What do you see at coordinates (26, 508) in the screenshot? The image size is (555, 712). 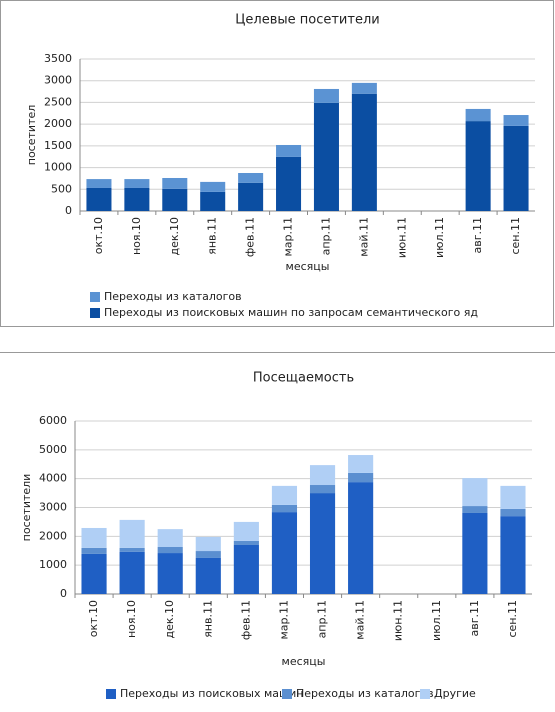 I see `y-axis-label: посетители` at bounding box center [26, 508].